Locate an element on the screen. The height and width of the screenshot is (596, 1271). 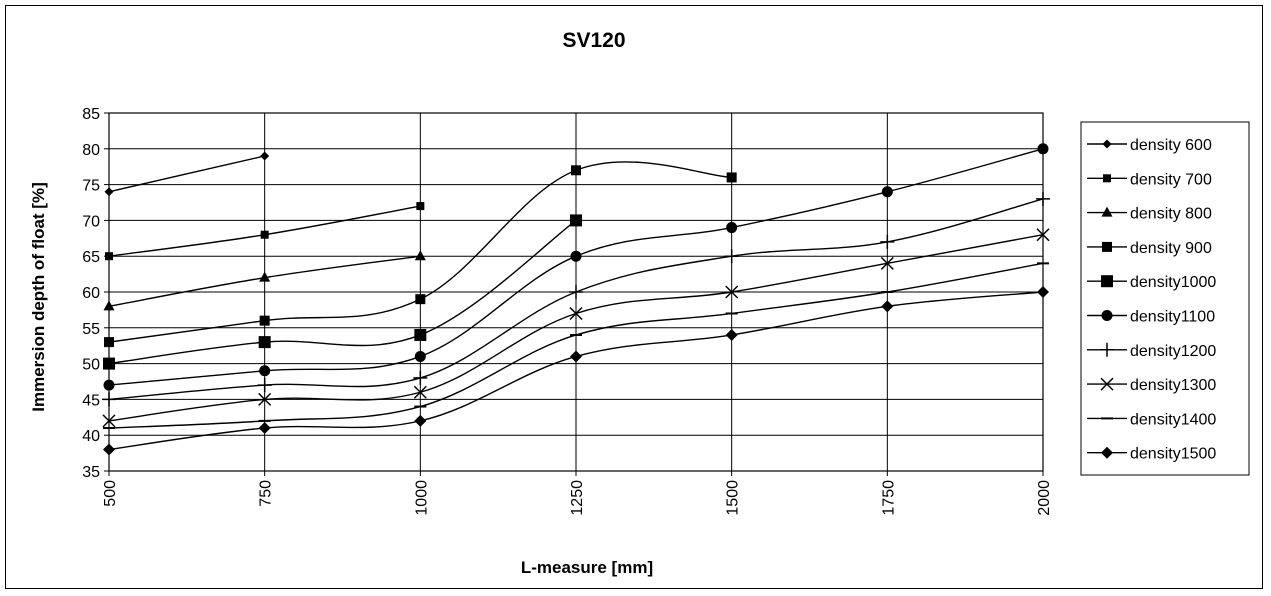
y-axis-label: Immersion depth of float [%] is located at coordinates (38, 297).